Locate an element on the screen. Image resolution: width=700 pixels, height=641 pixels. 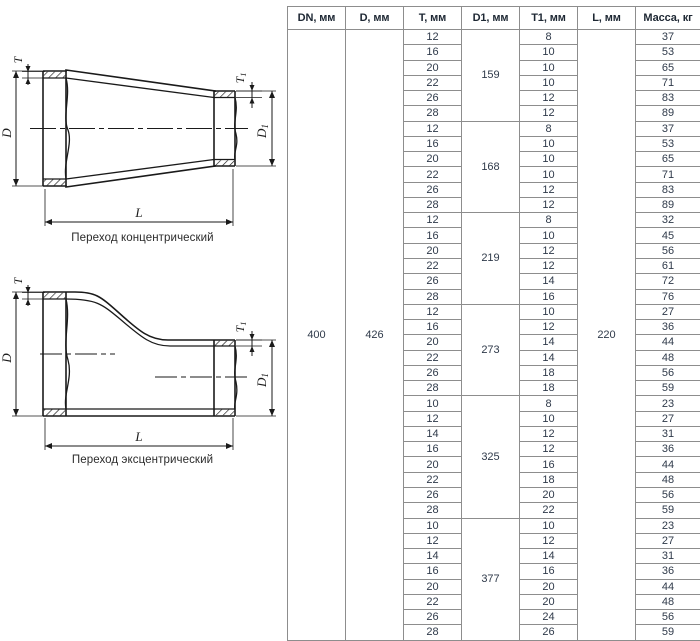
cell-mass: 61 is located at coordinates (668, 265).